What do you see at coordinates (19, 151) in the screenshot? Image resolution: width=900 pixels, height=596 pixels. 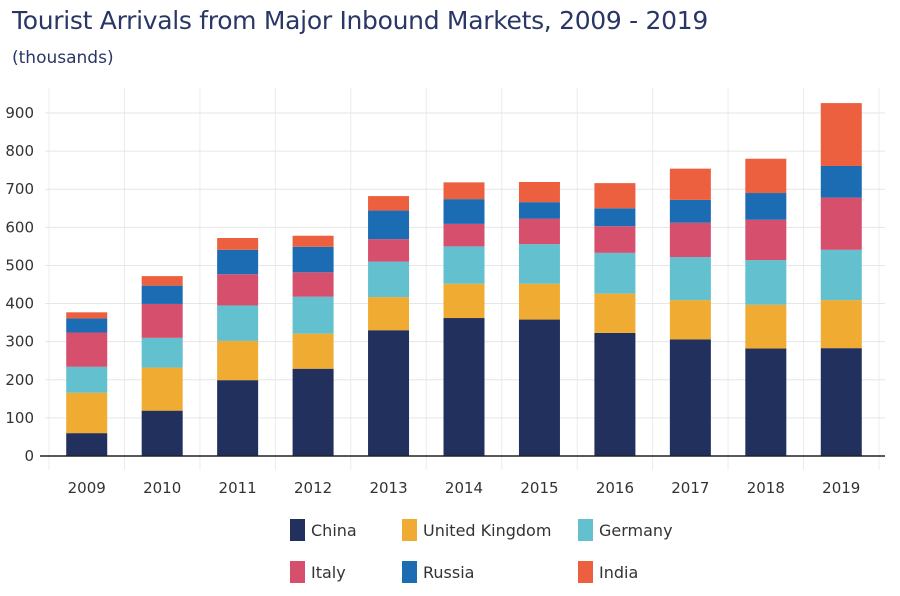 I see `y-tick-label: 800` at bounding box center [19, 151].